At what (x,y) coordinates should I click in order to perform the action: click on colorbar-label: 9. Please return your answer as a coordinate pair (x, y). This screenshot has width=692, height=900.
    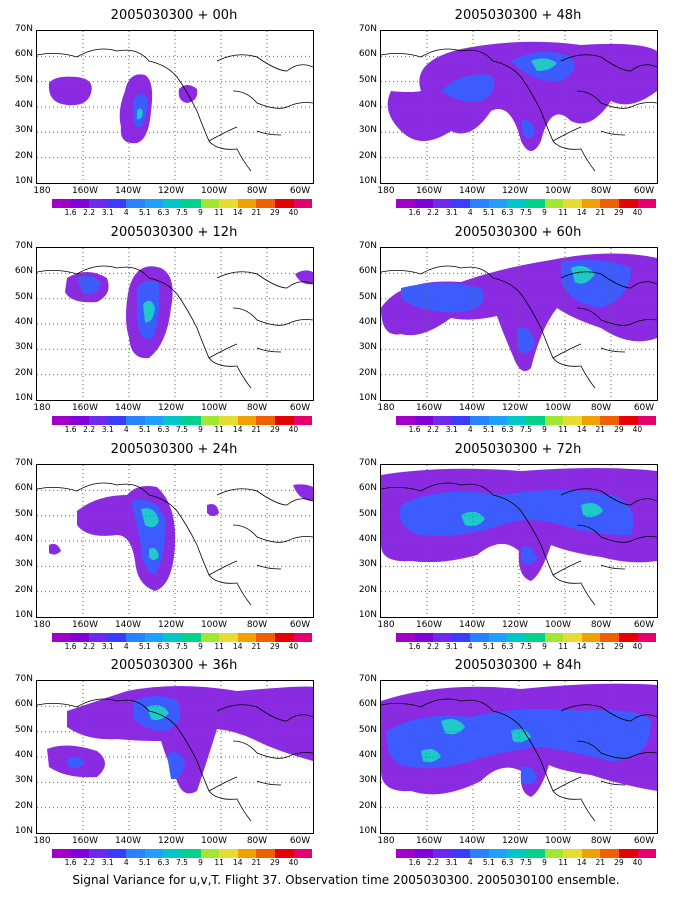
    Looking at the image, I should click on (200, 646).